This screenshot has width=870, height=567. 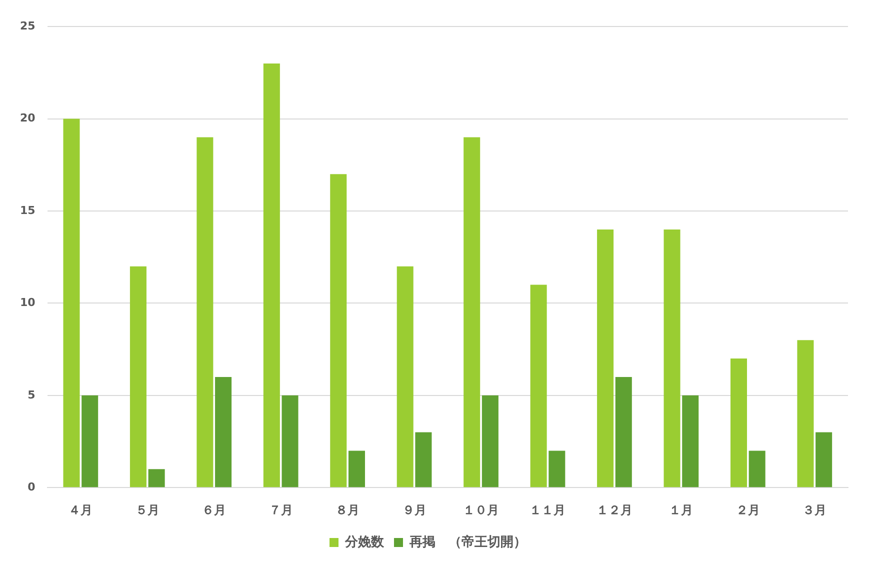 What do you see at coordinates (467, 542) in the screenshot?
I see `legend-label: 再掲 （帝王切開）` at bounding box center [467, 542].